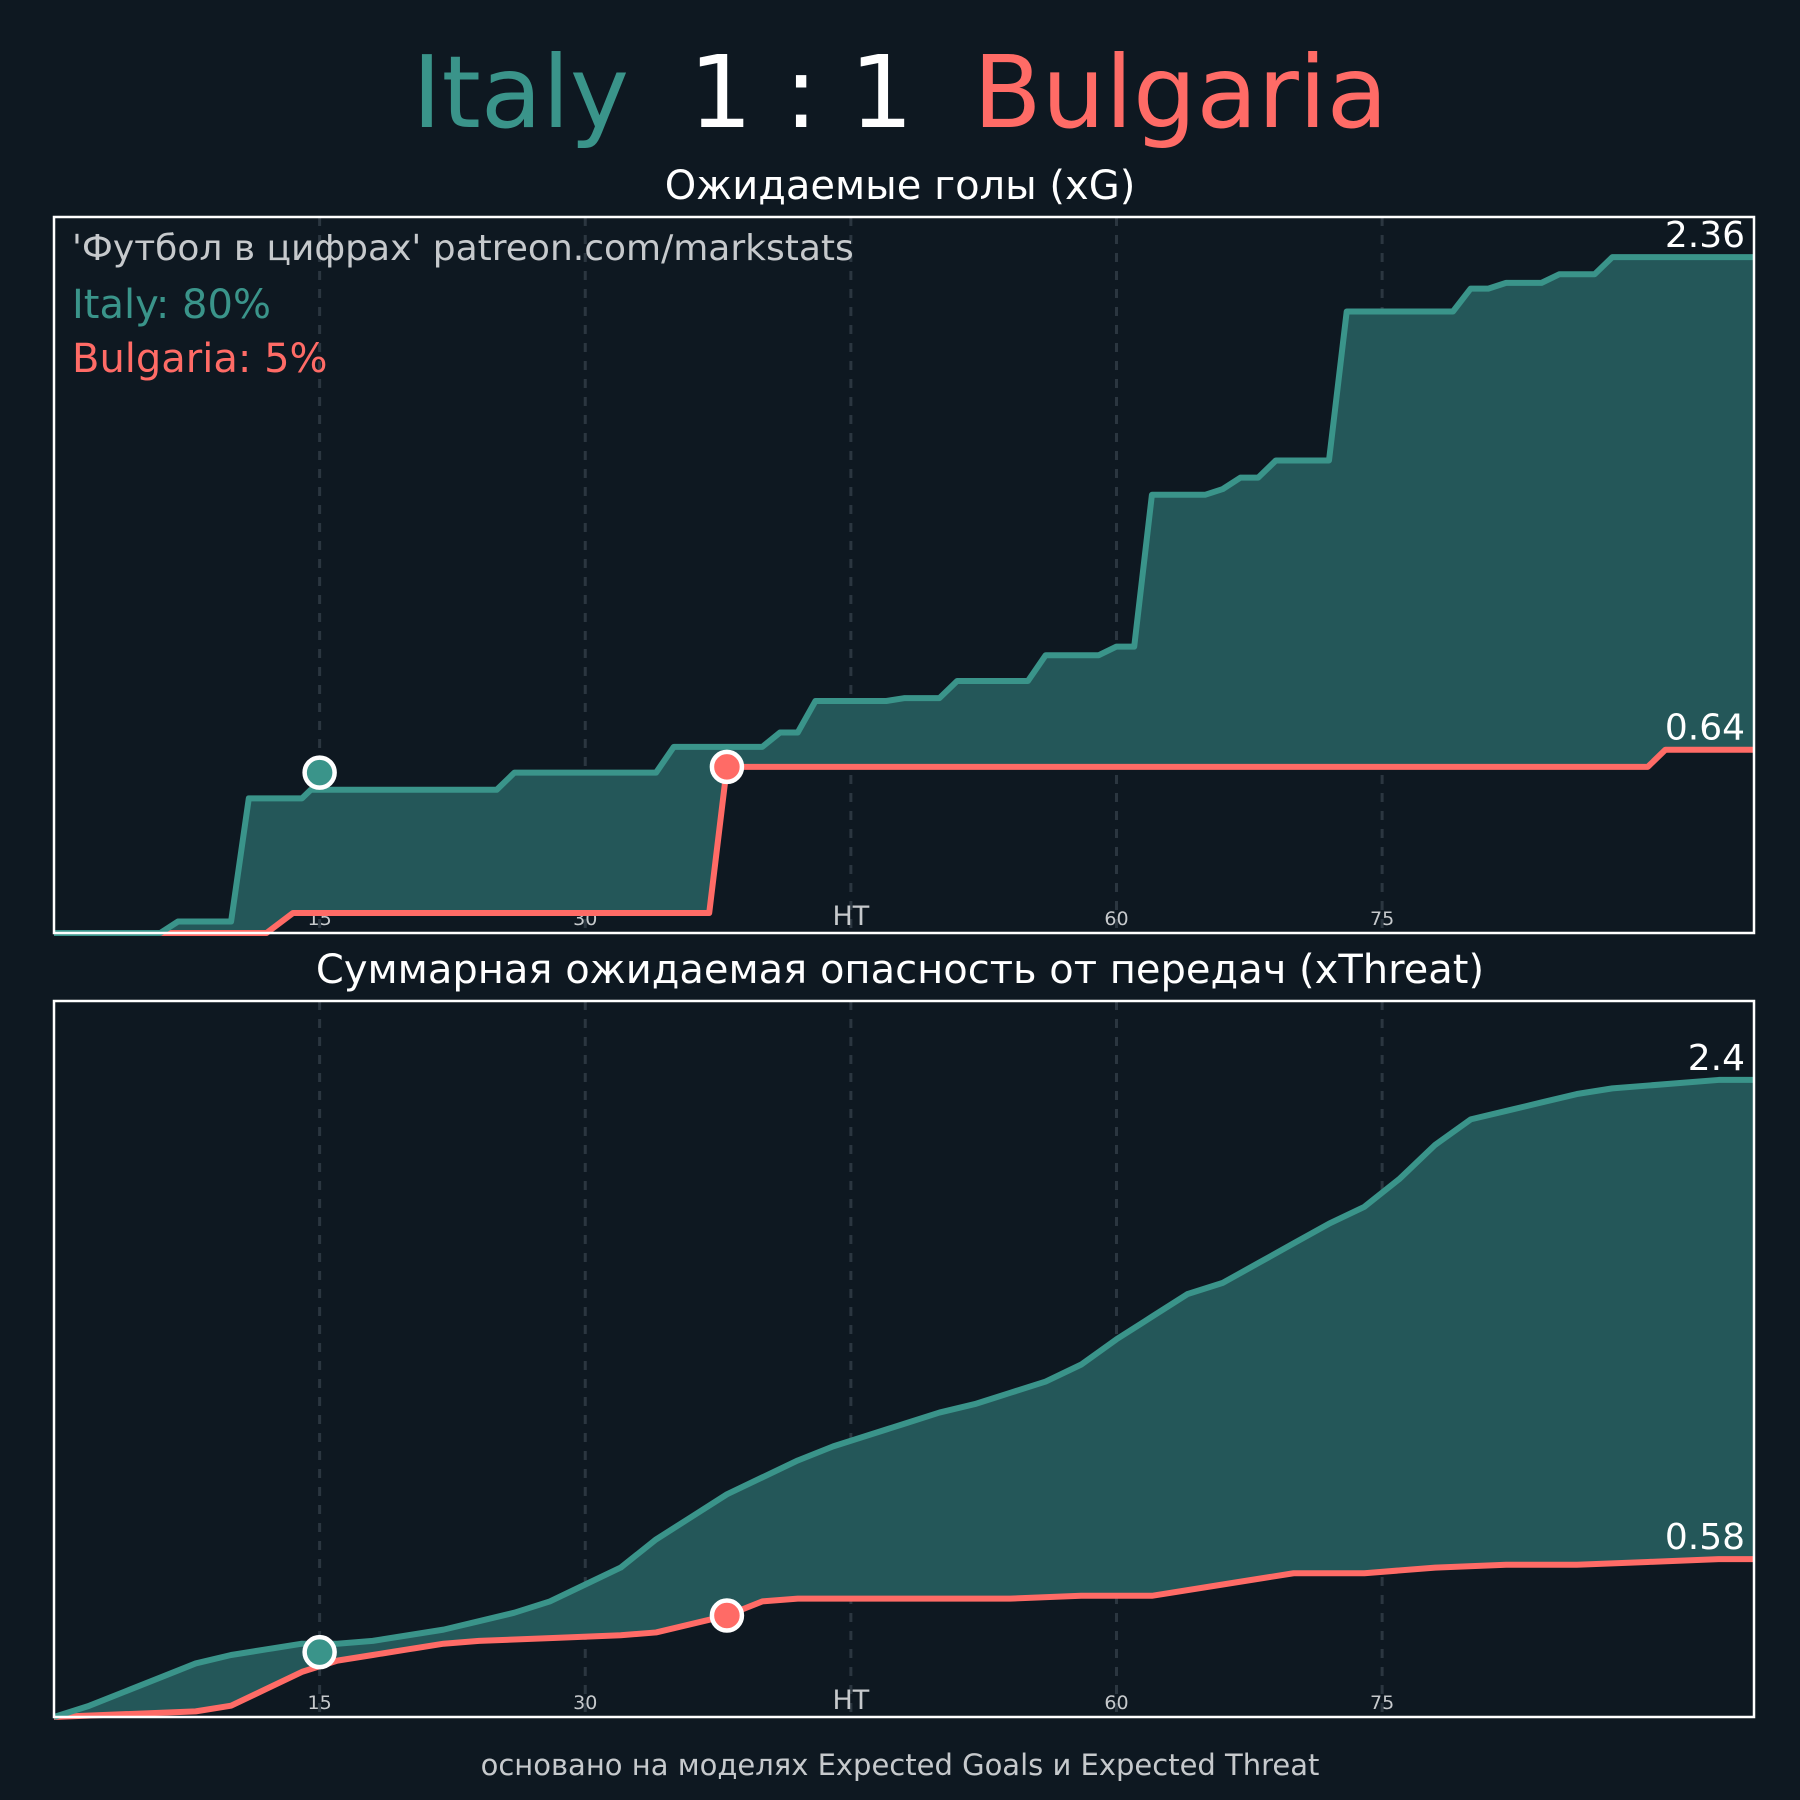  What do you see at coordinates (1180, 92) in the screenshot?
I see `away-team-name: Bulgaria` at bounding box center [1180, 92].